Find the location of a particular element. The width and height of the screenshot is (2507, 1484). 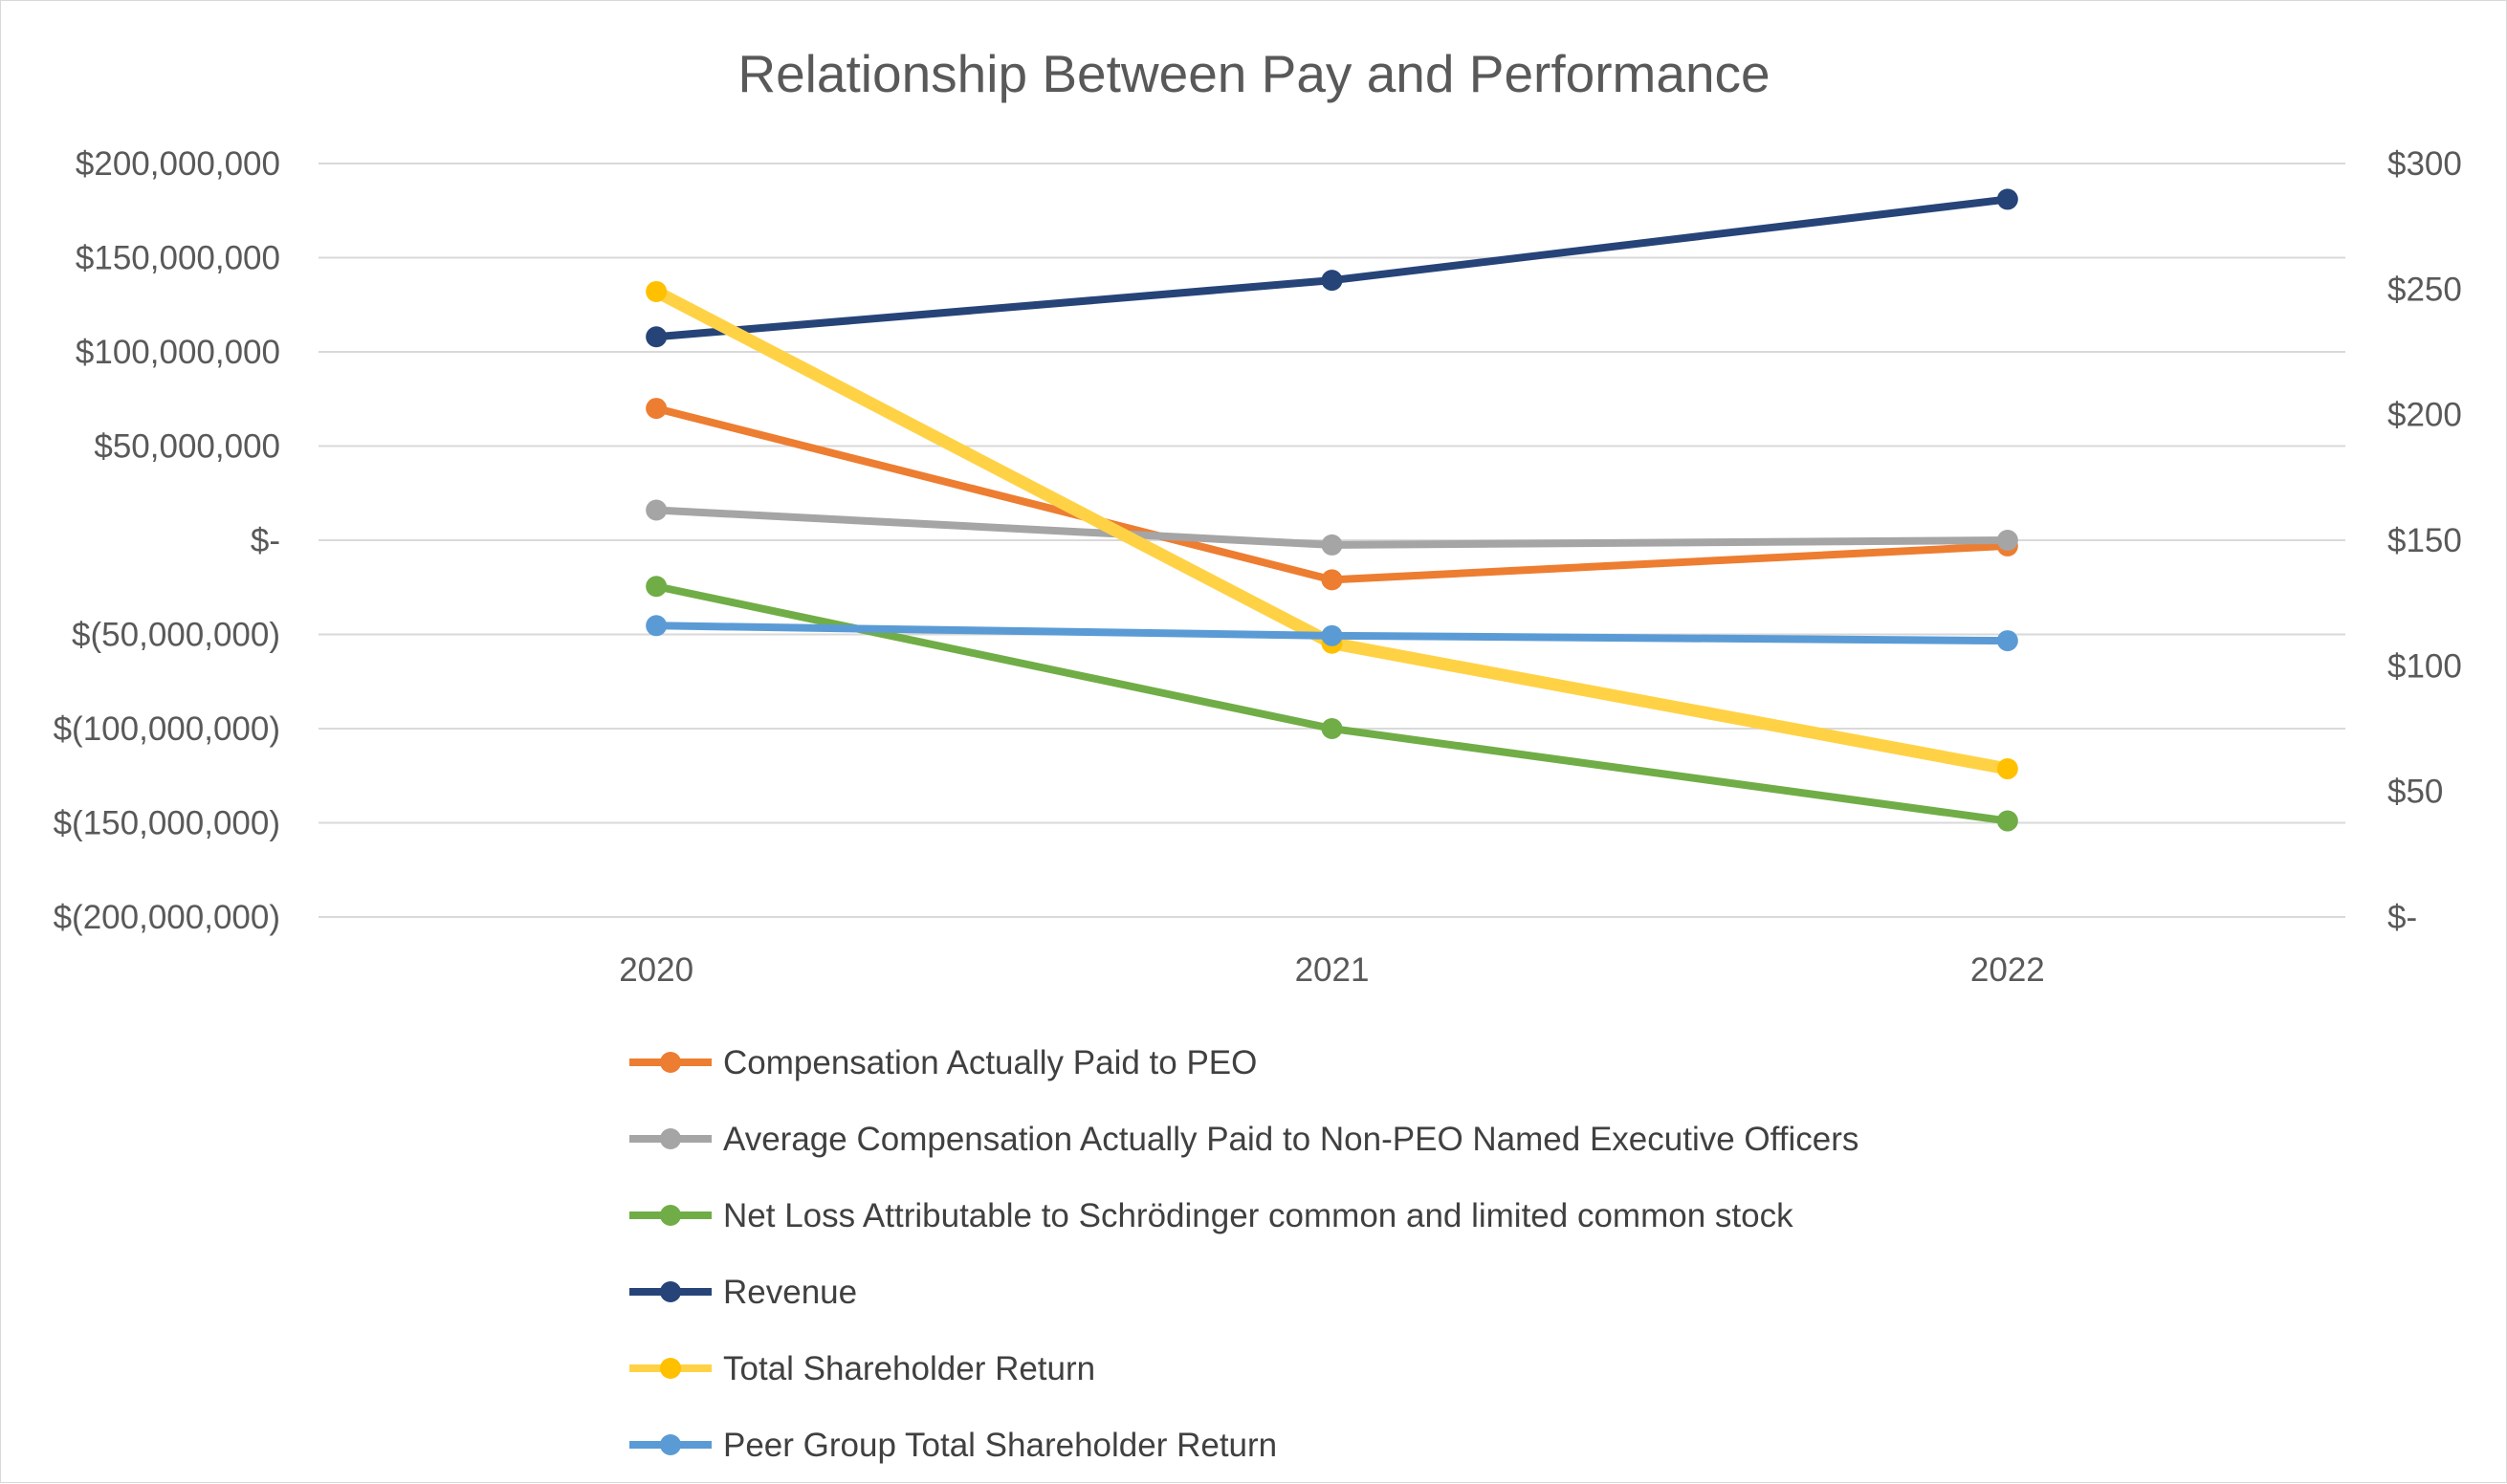

right-tick-label: $50 is located at coordinates (2415, 792).